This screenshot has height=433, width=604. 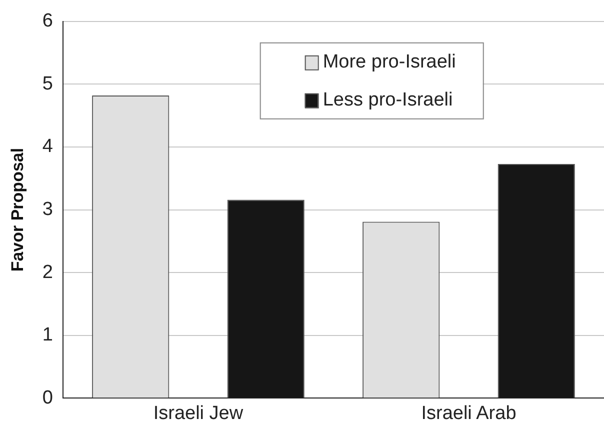 What do you see at coordinates (47, 335) in the screenshot?
I see `y-tick-label: 1` at bounding box center [47, 335].